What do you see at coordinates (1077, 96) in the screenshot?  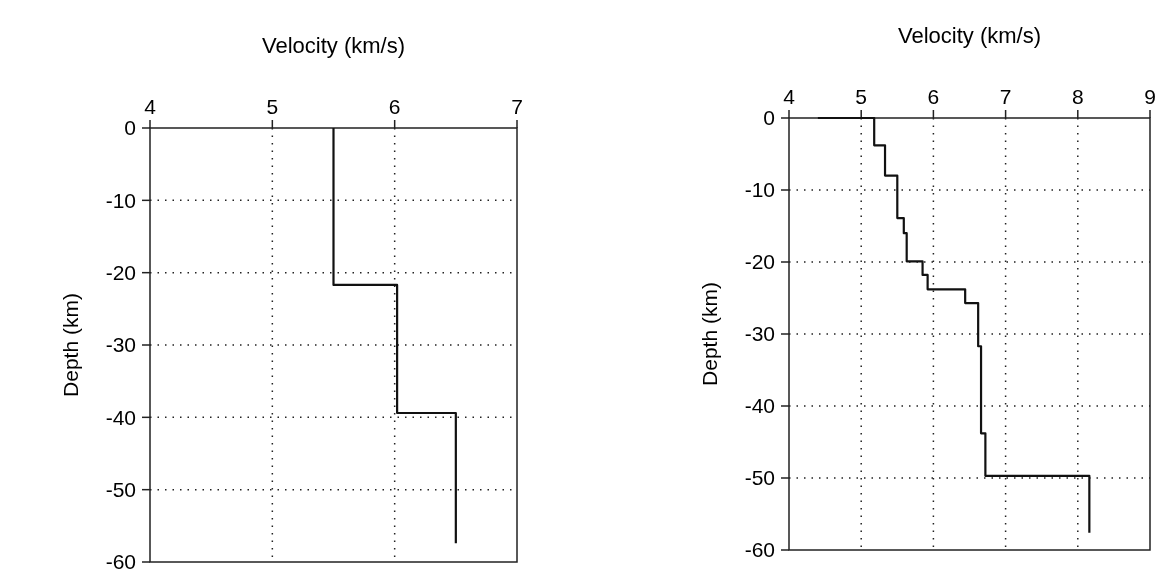 I see `x-tick-label: 8` at bounding box center [1077, 96].